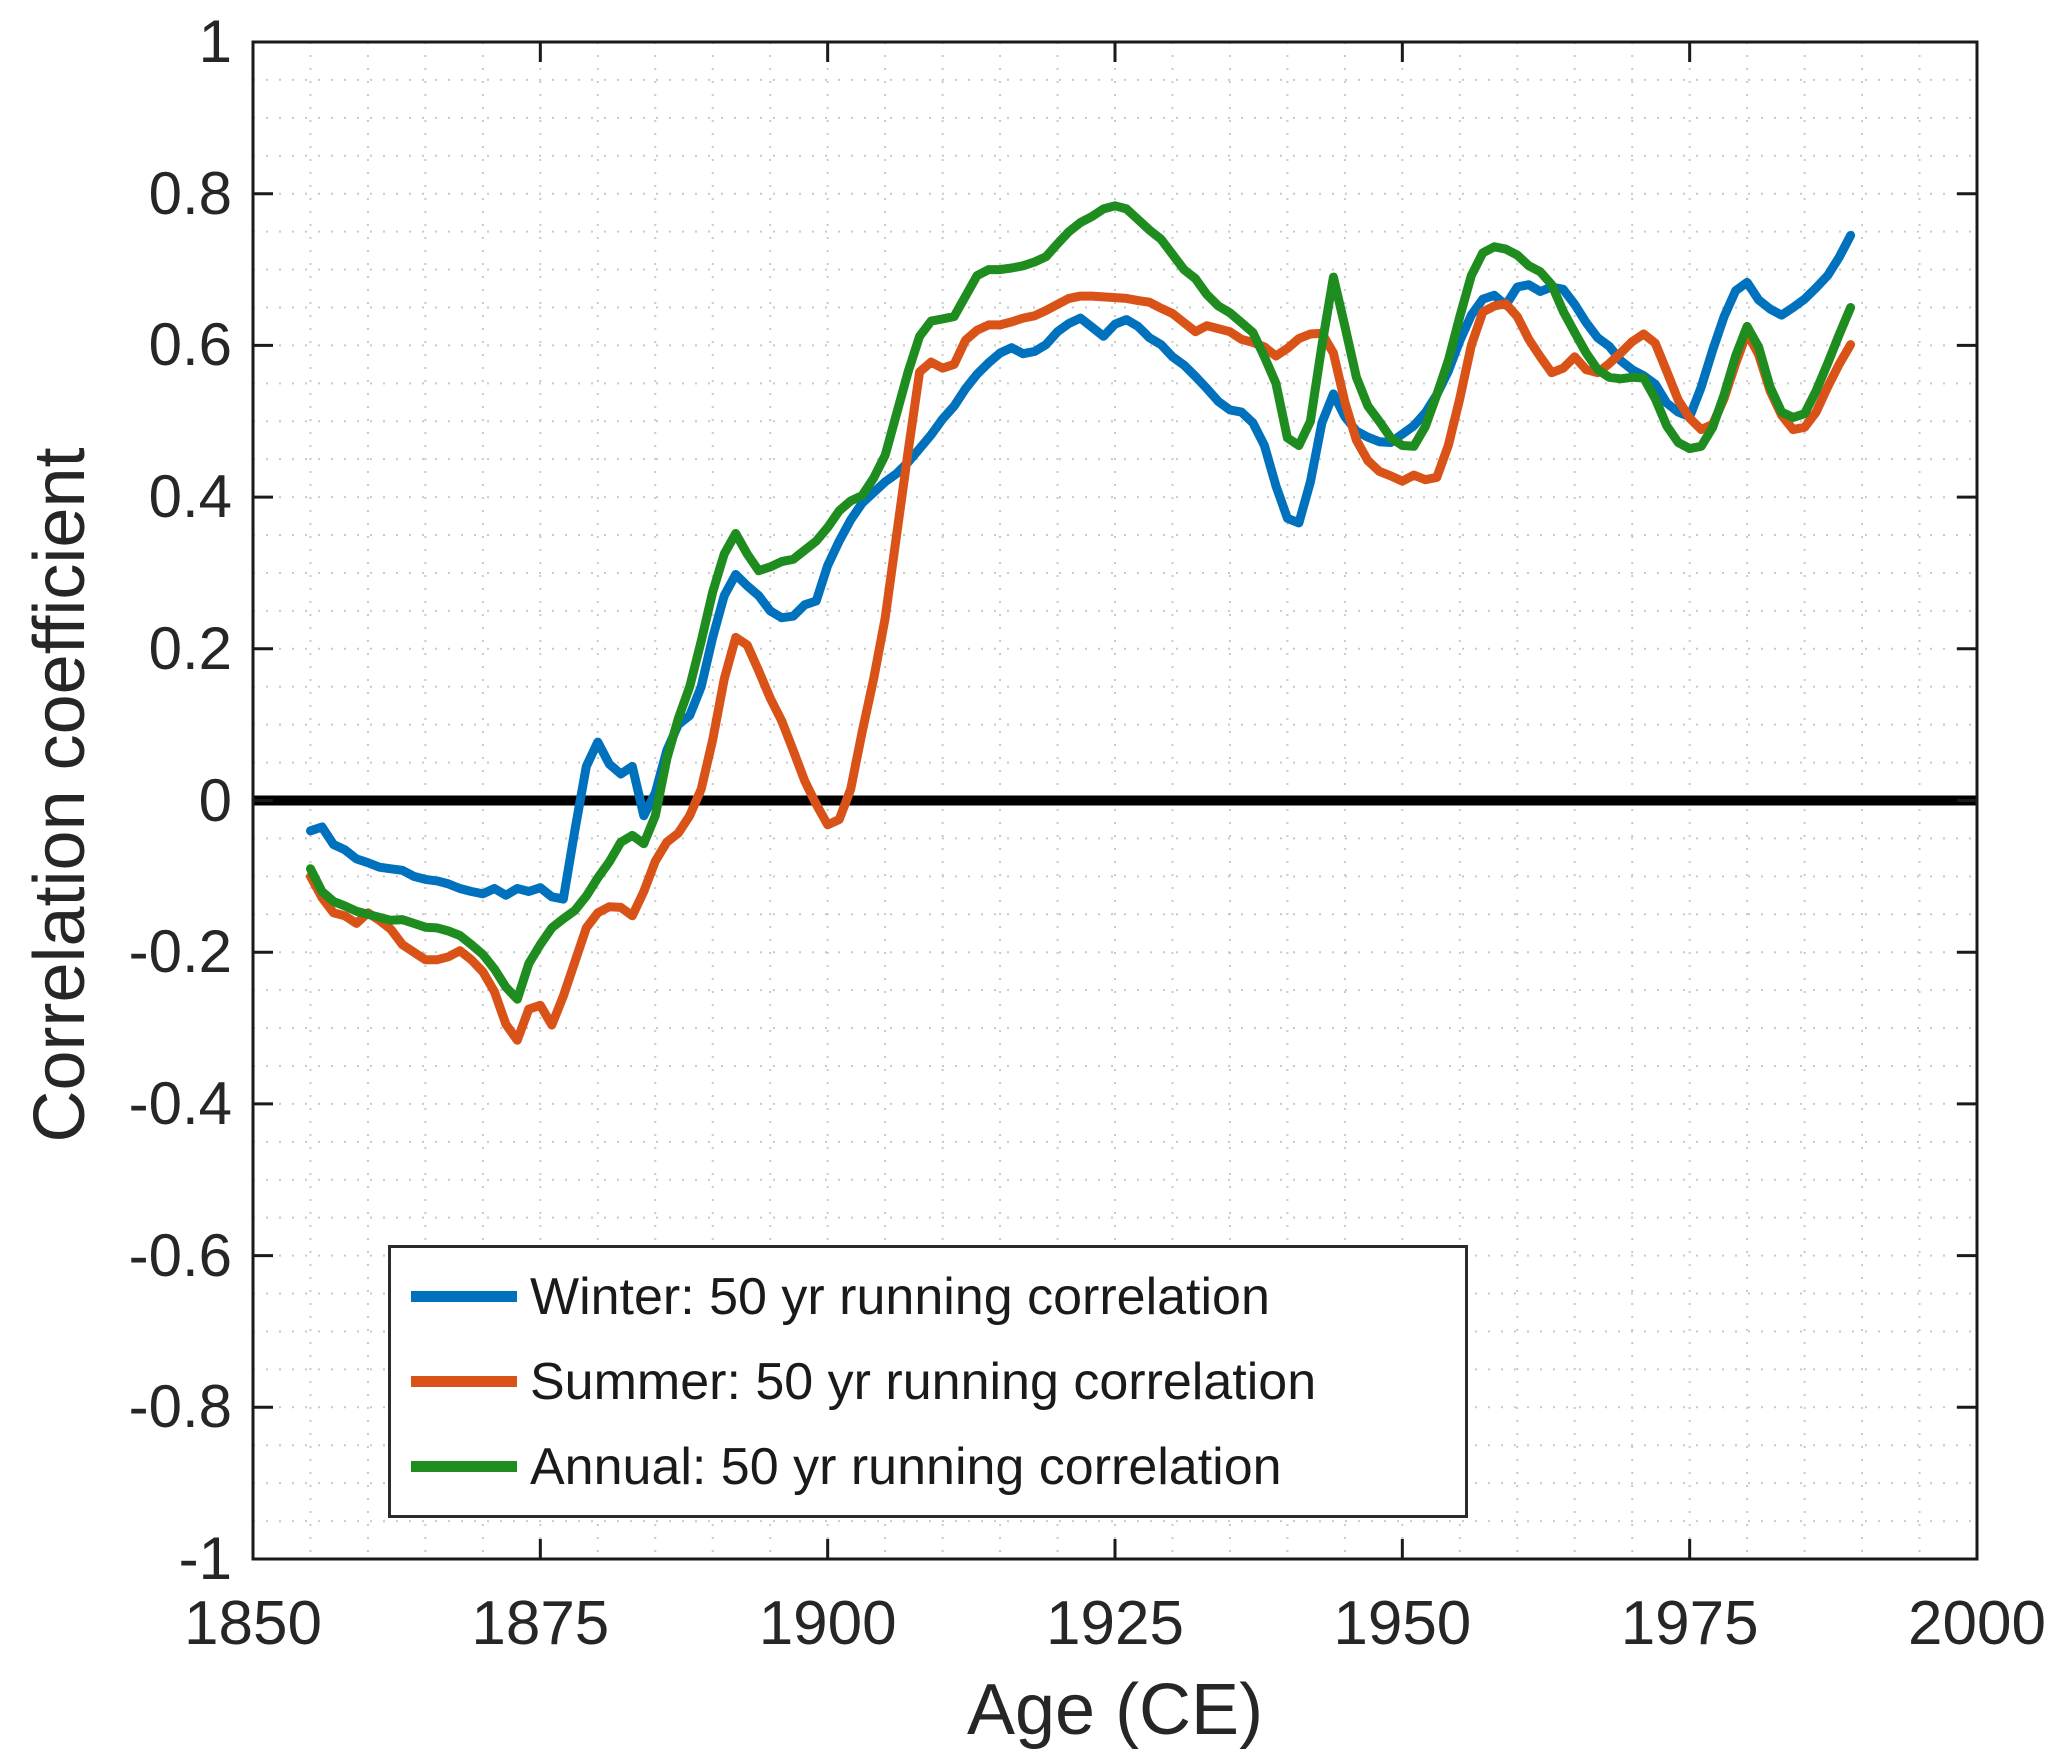  I want to click on y-tick-label: -1, so click(205, 1558).